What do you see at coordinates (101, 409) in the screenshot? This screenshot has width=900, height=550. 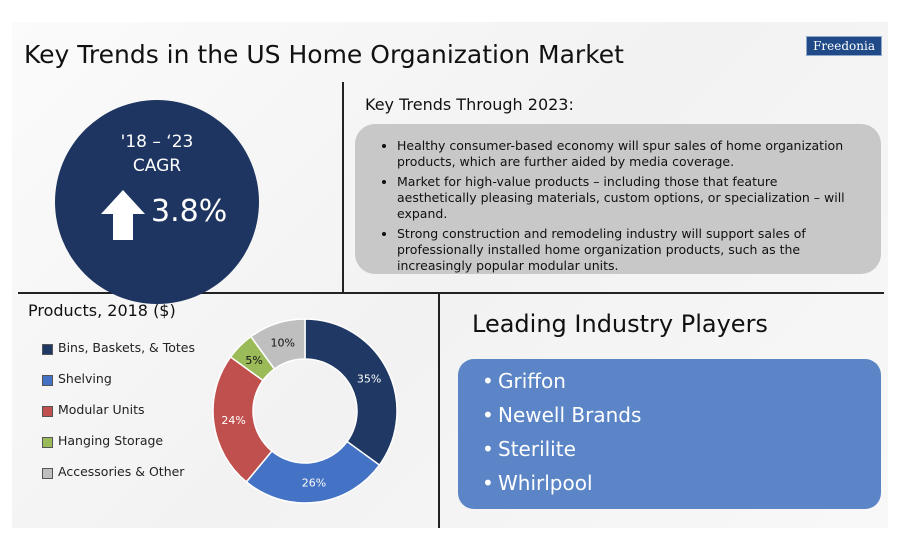 I see `legend-label: Modular Units` at bounding box center [101, 409].